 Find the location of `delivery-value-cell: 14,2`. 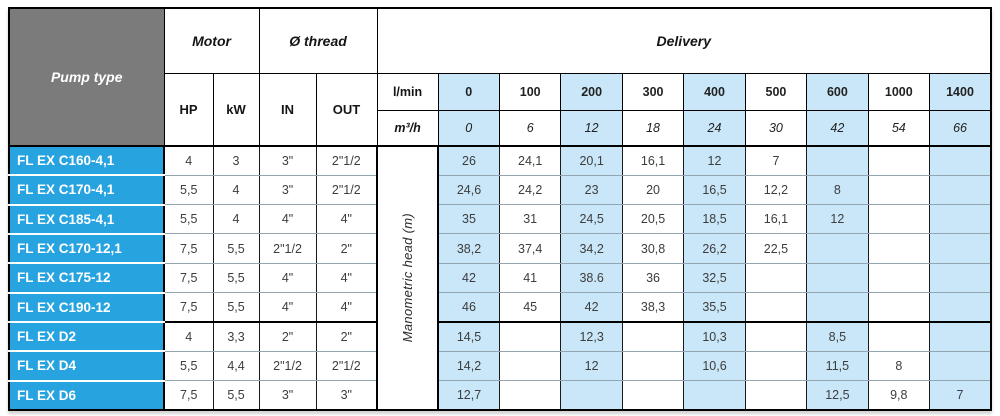

delivery-value-cell: 14,2 is located at coordinates (468, 366).